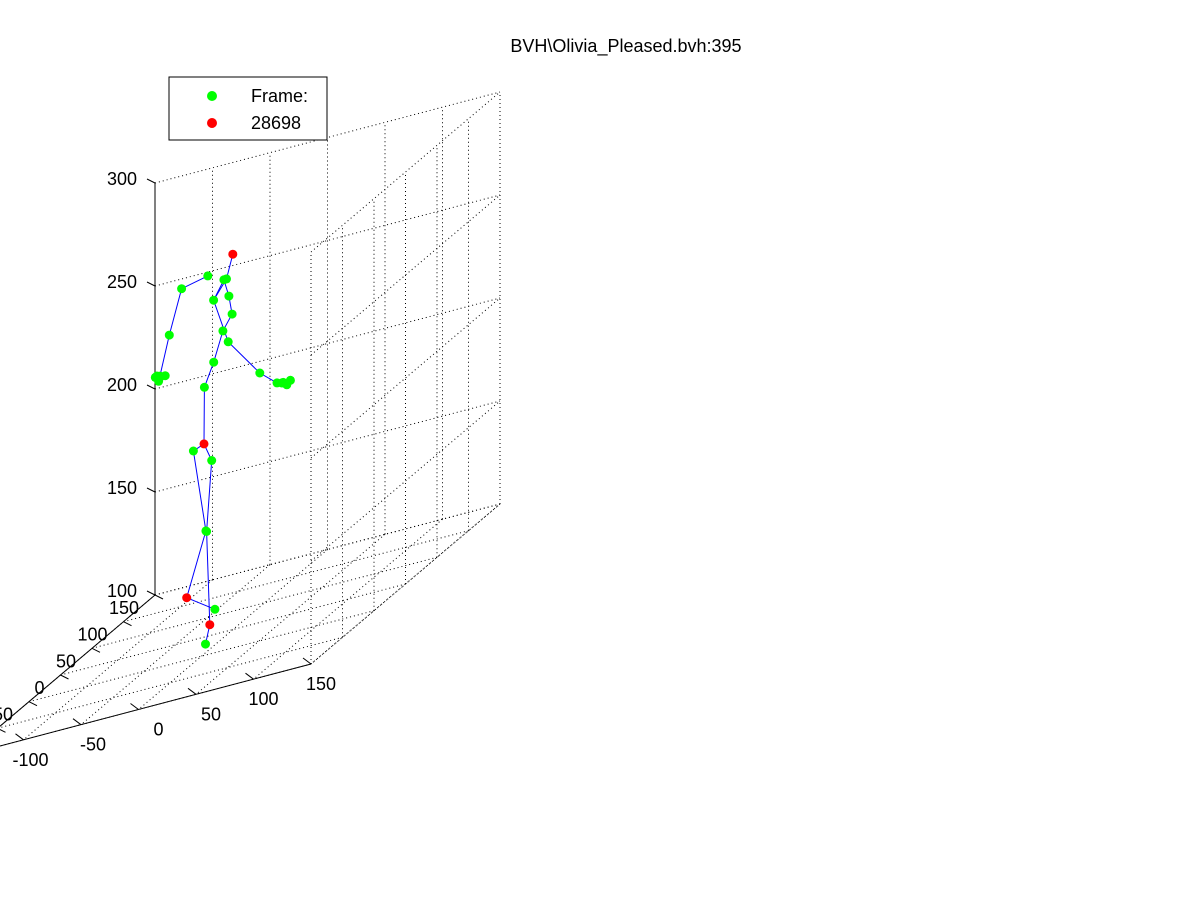 This screenshot has width=1201, height=901. Describe the element at coordinates (6, 715) in the screenshot. I see `y-tick-label: -50` at that location.